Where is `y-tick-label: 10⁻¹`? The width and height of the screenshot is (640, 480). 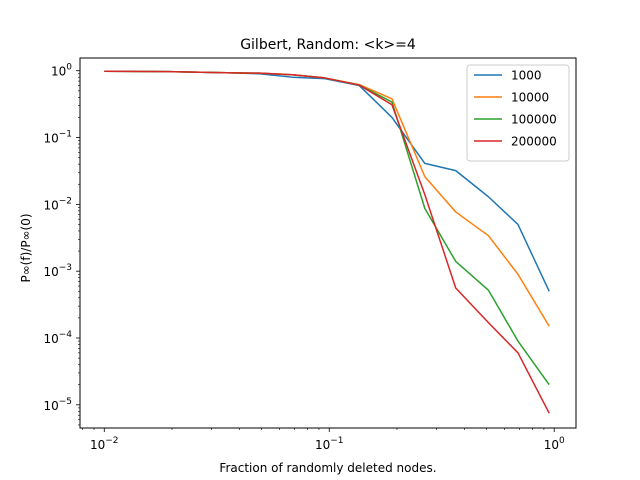
y-tick-label: 10⁻¹ is located at coordinates (57, 138).